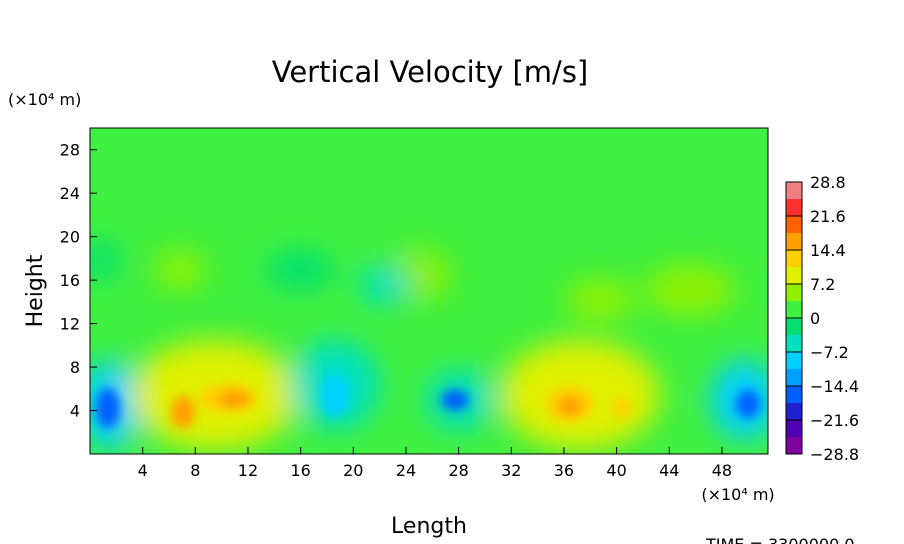 The image size is (904, 544). What do you see at coordinates (70, 324) in the screenshot?
I see `y-tick-label: 12` at bounding box center [70, 324].